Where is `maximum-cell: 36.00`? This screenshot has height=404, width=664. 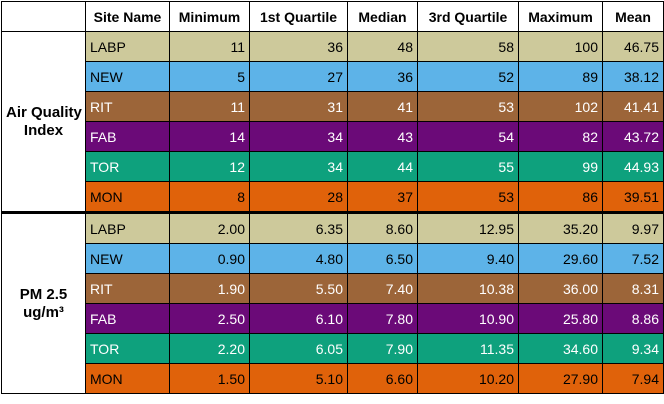
maximum-cell: 36.00 is located at coordinates (560, 288).